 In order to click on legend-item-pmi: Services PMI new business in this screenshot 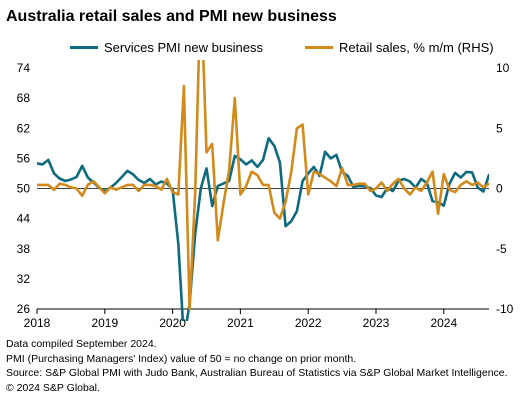, I will do `click(166, 47)`.